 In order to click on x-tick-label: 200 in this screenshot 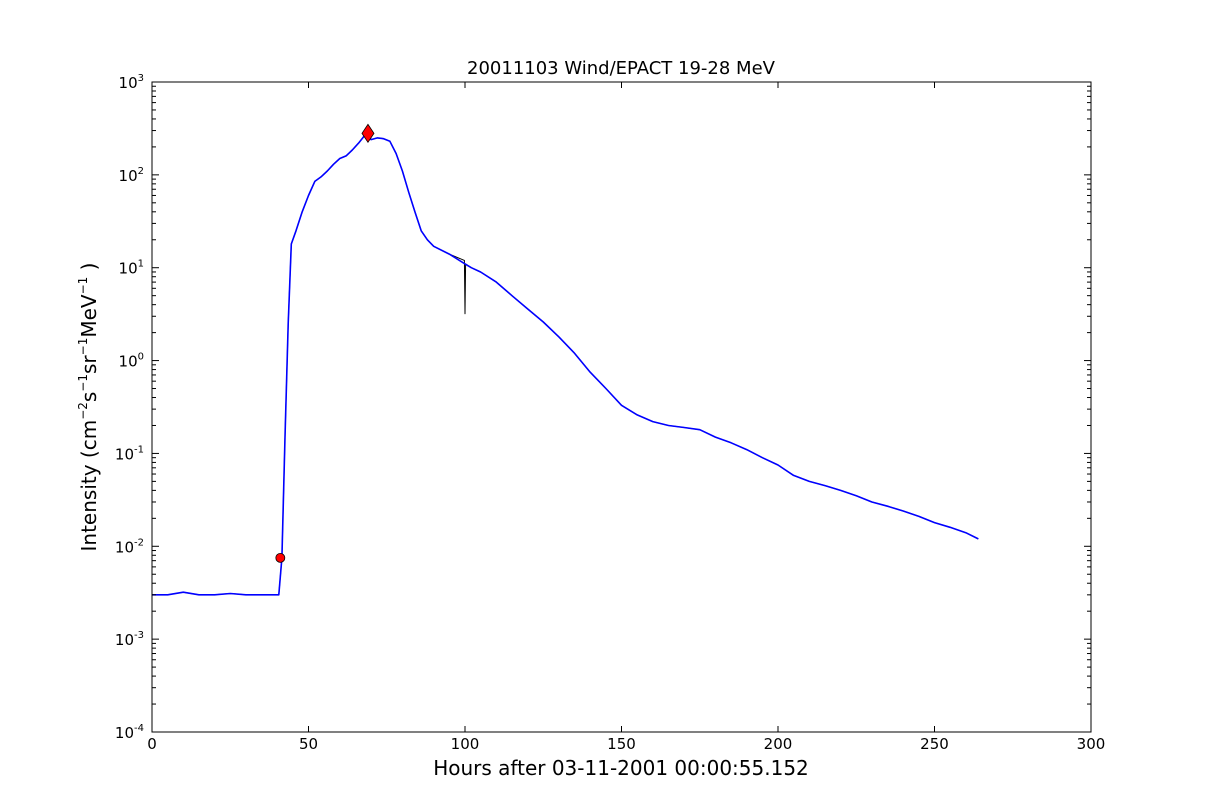, I will do `click(778, 744)`.